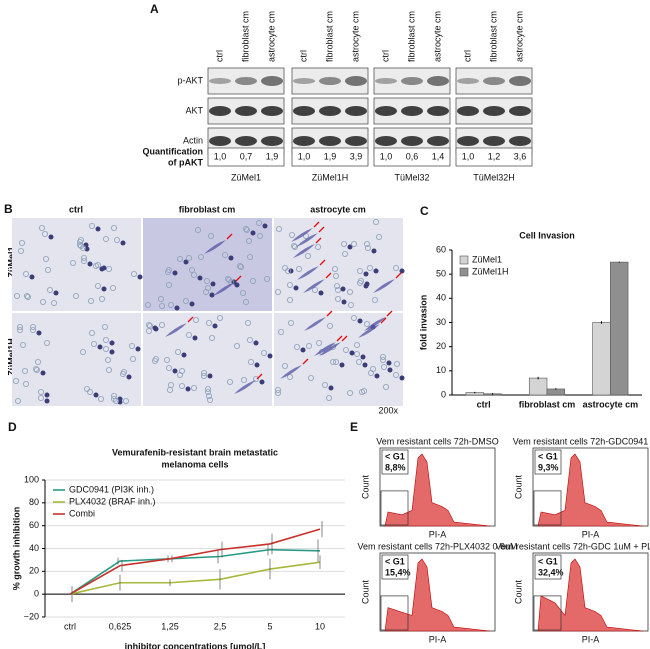 Image resolution: width=650 pixels, height=649 pixels. Describe the element at coordinates (271, 36) in the screenshot. I see `lane-label: astrocyte cm` at that location.